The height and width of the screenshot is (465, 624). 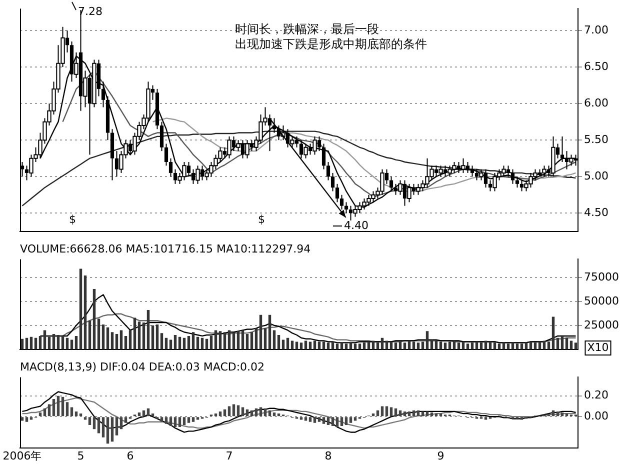 I want to click on annotation: 出现加速下跌是形成中期底部的条件, so click(x=331, y=44).